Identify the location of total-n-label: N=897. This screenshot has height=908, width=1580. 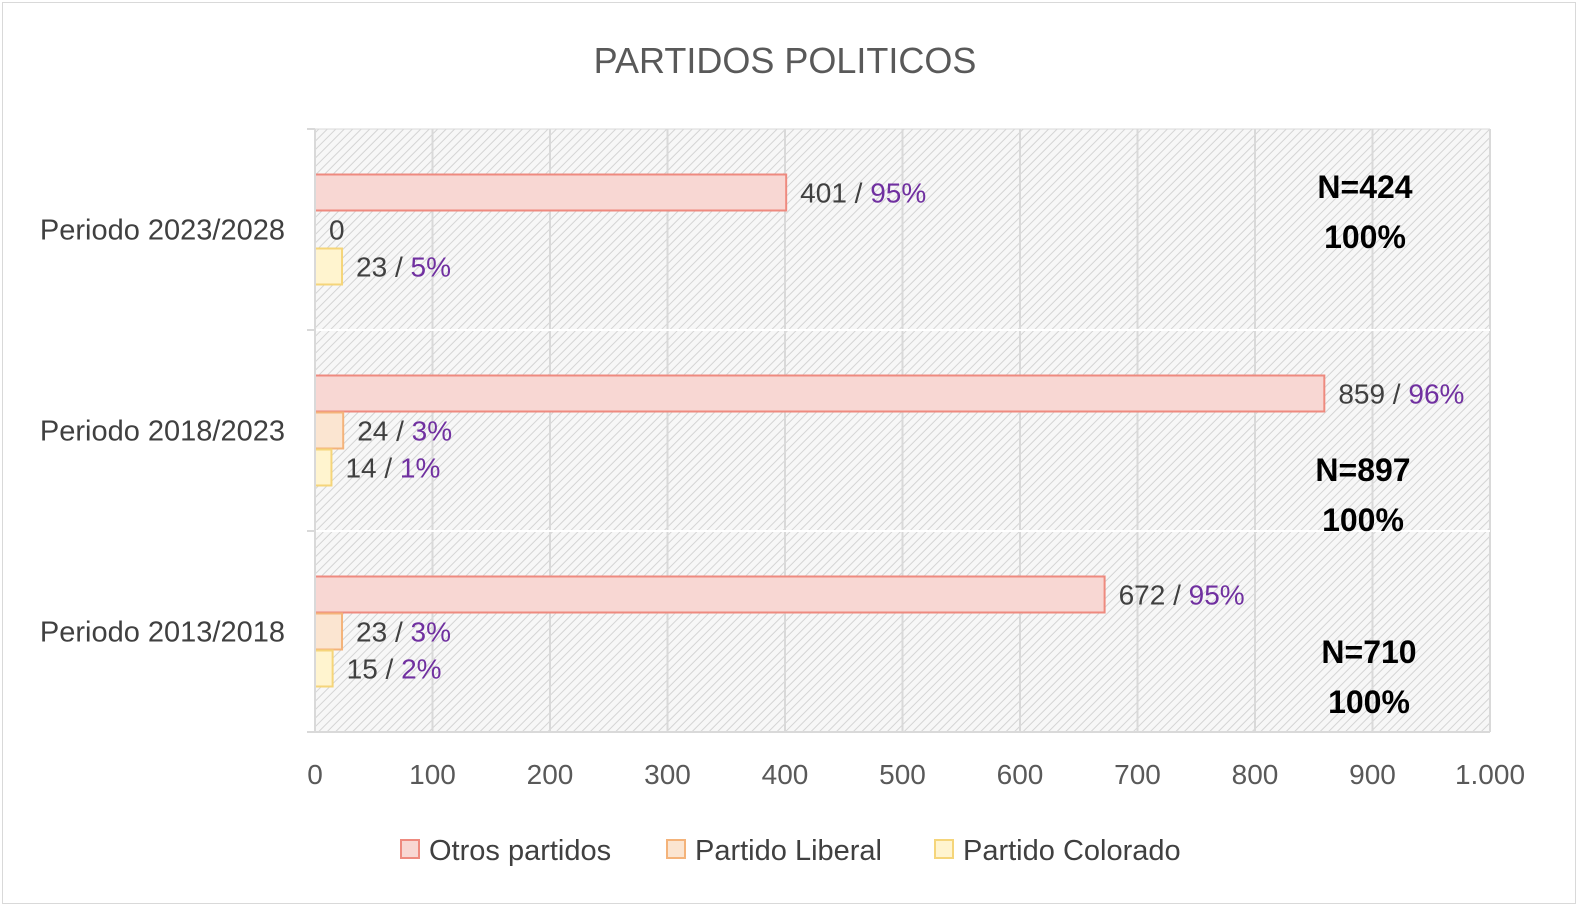
(1362, 470).